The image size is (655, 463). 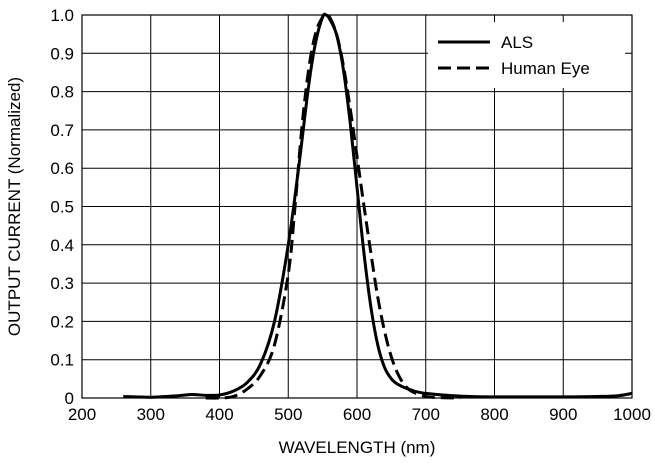 I want to click on x-tick-label-900: 900, so click(x=563, y=414).